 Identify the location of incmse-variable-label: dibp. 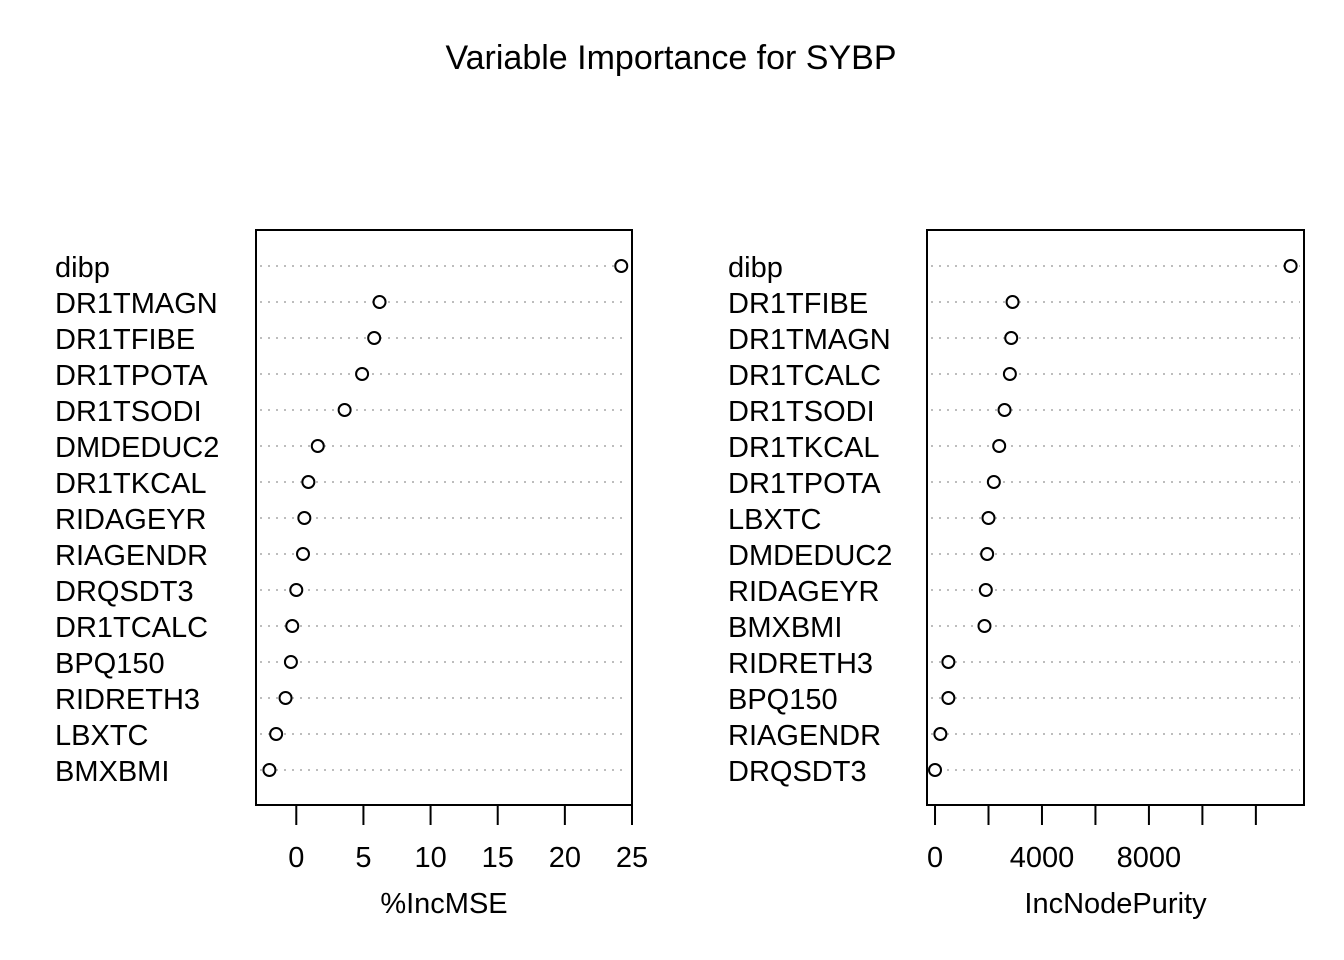
(82, 268).